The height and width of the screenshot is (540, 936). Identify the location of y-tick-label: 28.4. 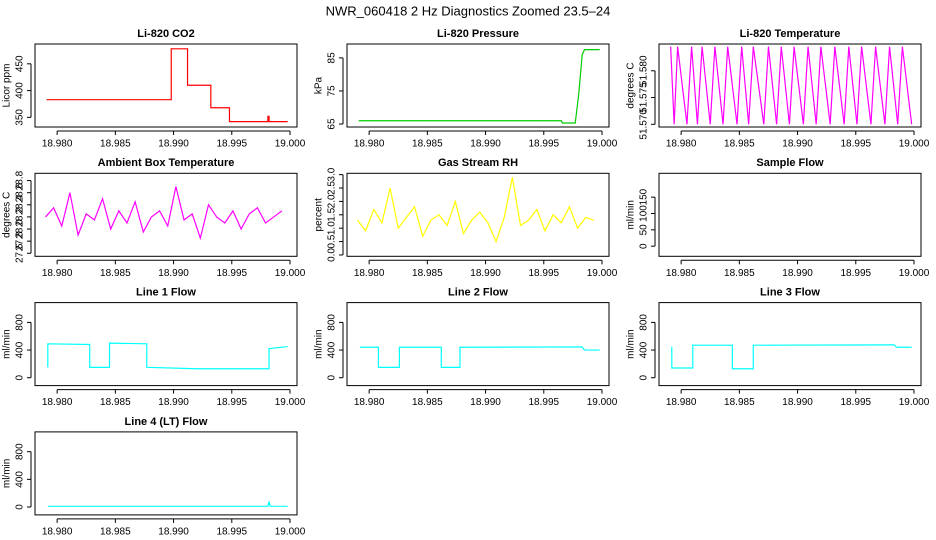
(20, 205).